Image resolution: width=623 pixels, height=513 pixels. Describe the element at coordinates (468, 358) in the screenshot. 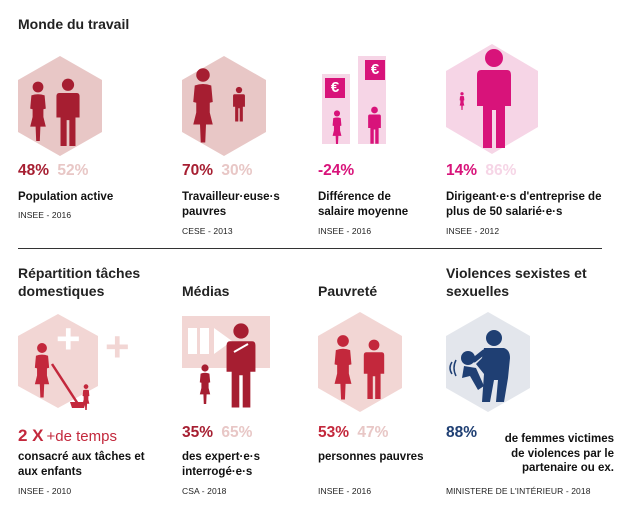

I see `victim-icon` at that location.